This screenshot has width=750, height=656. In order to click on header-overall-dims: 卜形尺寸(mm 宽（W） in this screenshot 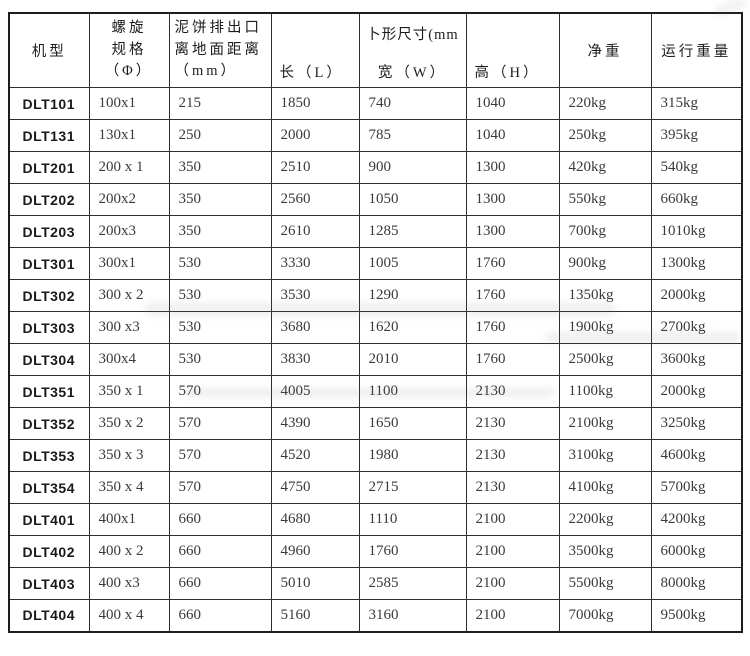, I will do `click(412, 50)`.